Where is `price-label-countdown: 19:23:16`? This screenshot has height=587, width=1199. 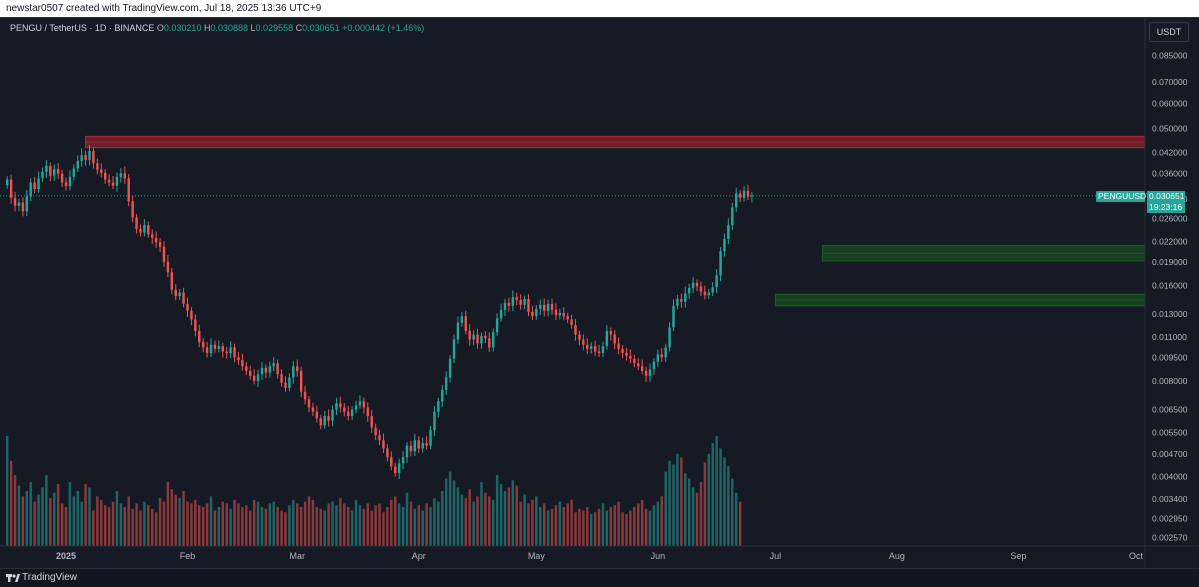 price-label-countdown: 19:23:16 is located at coordinates (1166, 207).